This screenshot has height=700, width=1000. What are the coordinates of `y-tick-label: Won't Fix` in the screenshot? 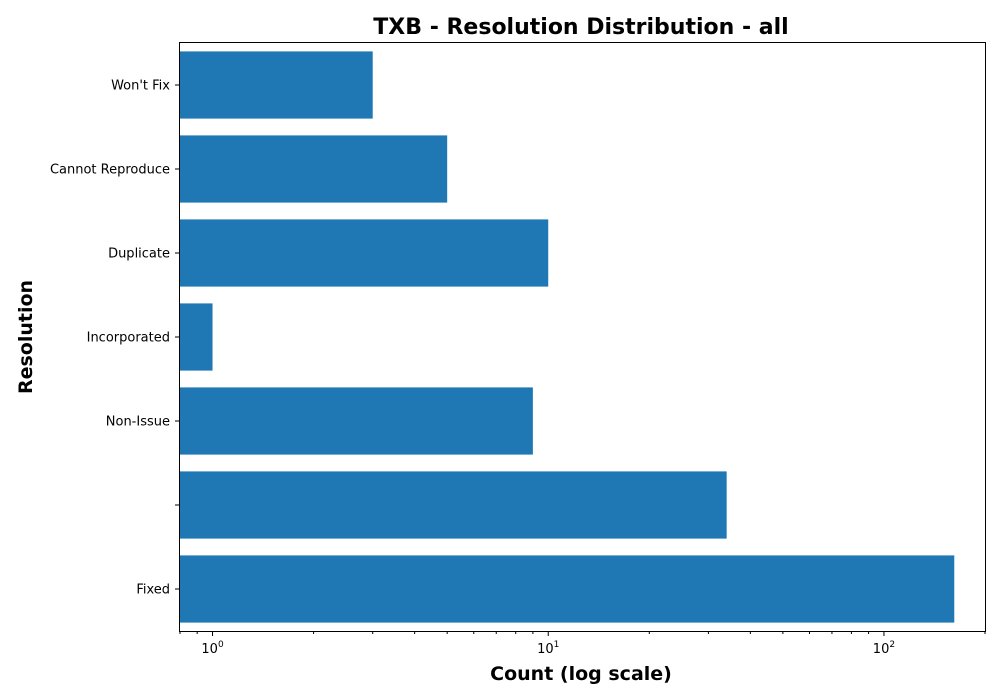 It's located at (140, 86).